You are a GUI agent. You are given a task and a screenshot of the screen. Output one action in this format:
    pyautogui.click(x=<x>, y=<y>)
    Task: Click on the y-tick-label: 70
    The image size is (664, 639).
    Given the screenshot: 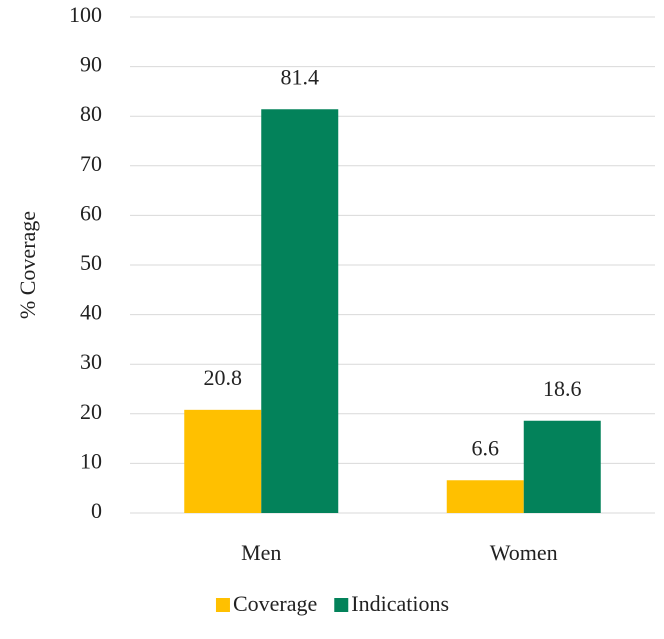 What is the action you would take?
    pyautogui.click(x=91, y=163)
    